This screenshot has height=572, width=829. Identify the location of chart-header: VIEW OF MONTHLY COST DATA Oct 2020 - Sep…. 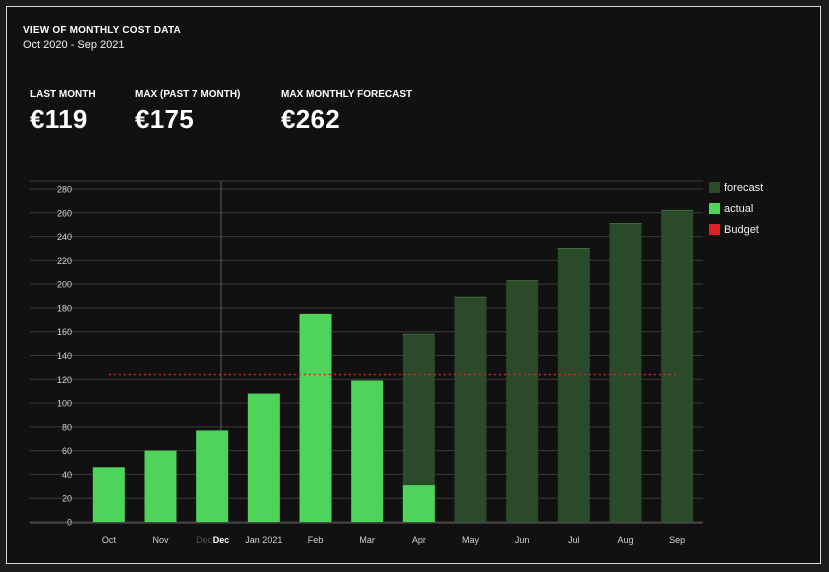
(102, 38).